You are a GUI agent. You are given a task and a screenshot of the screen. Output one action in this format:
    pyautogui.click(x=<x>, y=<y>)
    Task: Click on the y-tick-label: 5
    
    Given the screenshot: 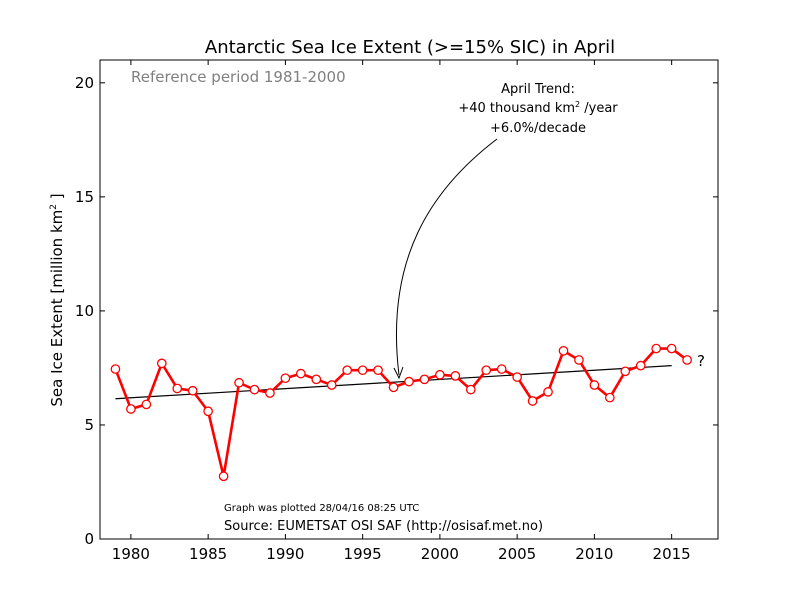 What is the action you would take?
    pyautogui.click(x=89, y=425)
    